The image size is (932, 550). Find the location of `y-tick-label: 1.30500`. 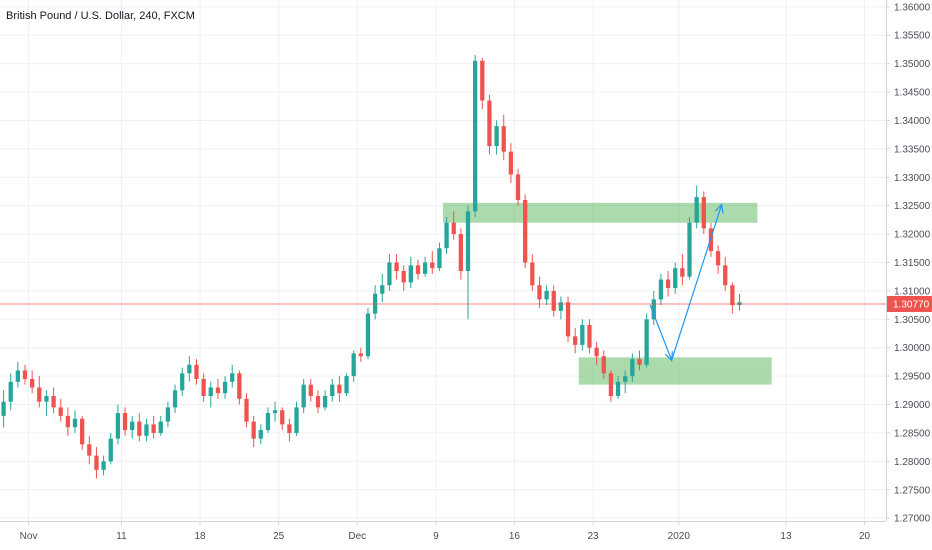

y-tick-label: 1.30500 is located at coordinates (912, 320).